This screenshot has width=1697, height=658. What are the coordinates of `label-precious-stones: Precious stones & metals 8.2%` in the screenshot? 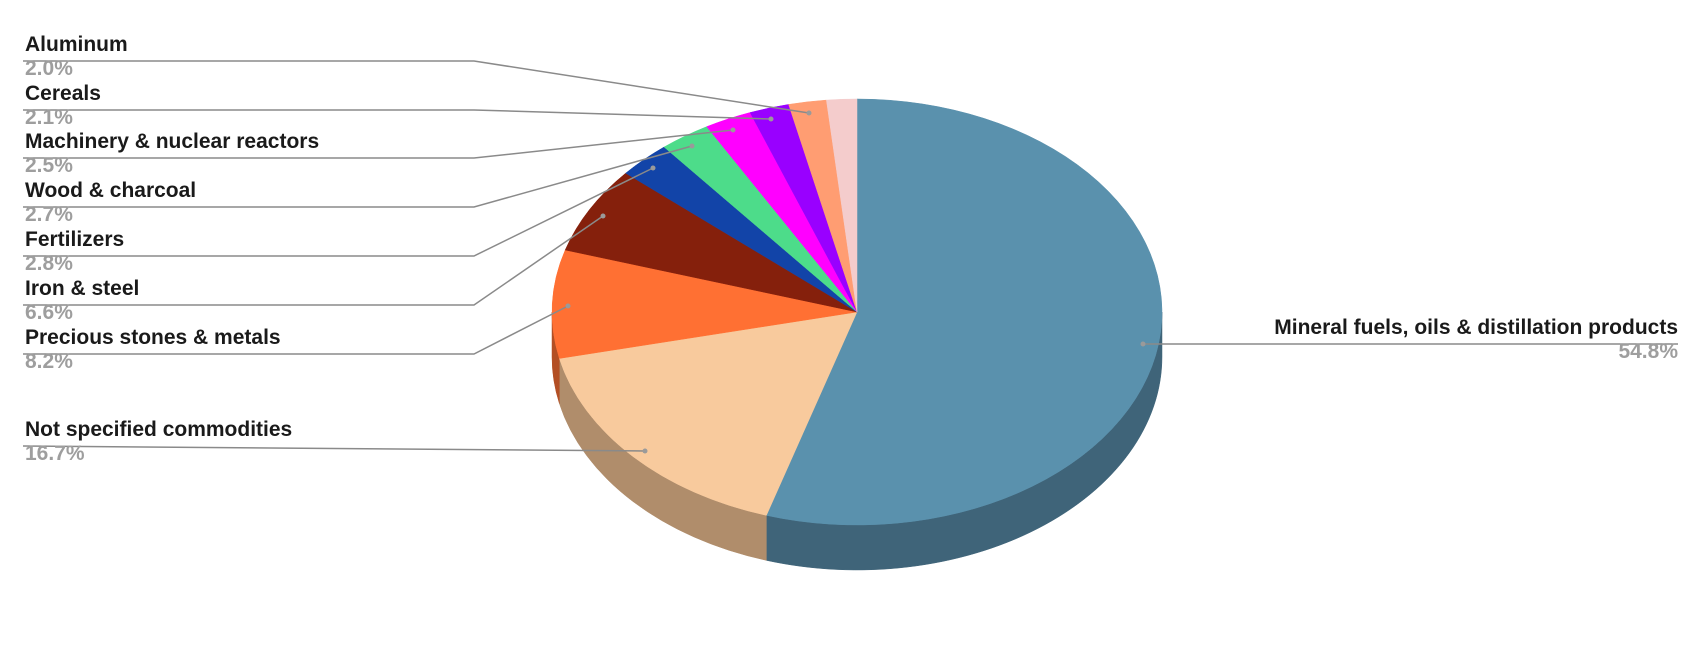 It's located at (153, 350).